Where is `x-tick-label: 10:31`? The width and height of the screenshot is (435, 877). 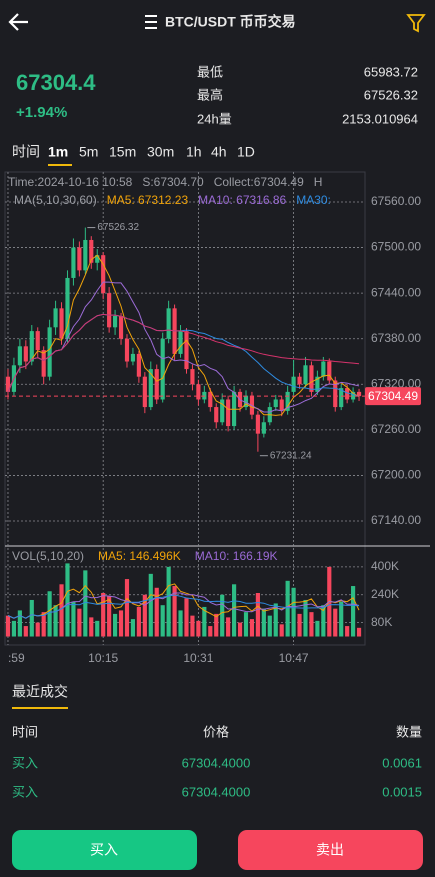 x-tick-label: 10:31 is located at coordinates (198, 658).